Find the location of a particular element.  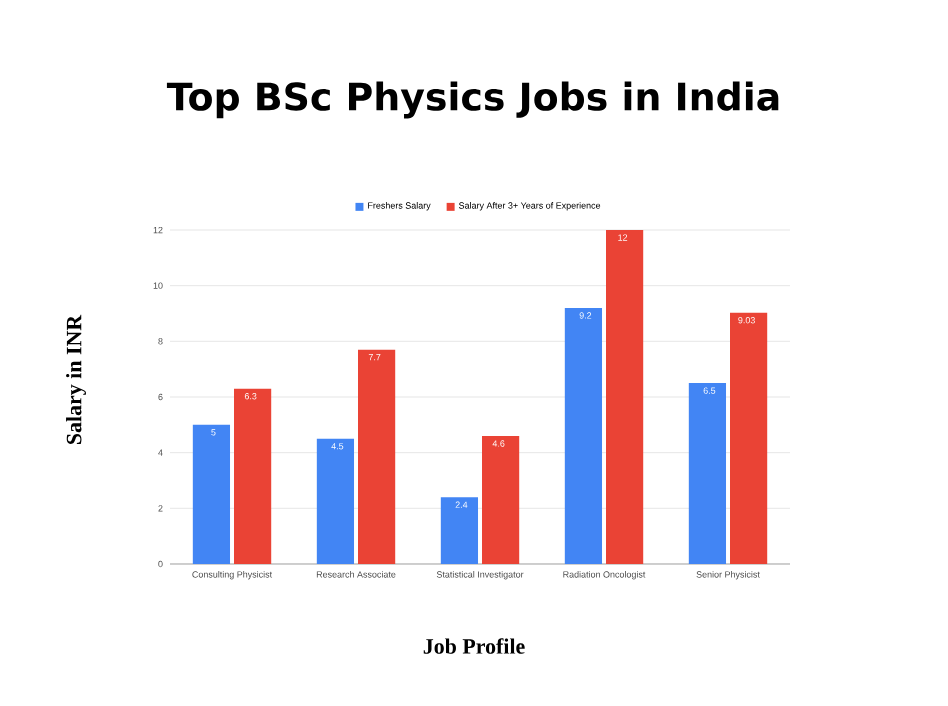

y-axis-title: Salary in INR is located at coordinates (76, 379).